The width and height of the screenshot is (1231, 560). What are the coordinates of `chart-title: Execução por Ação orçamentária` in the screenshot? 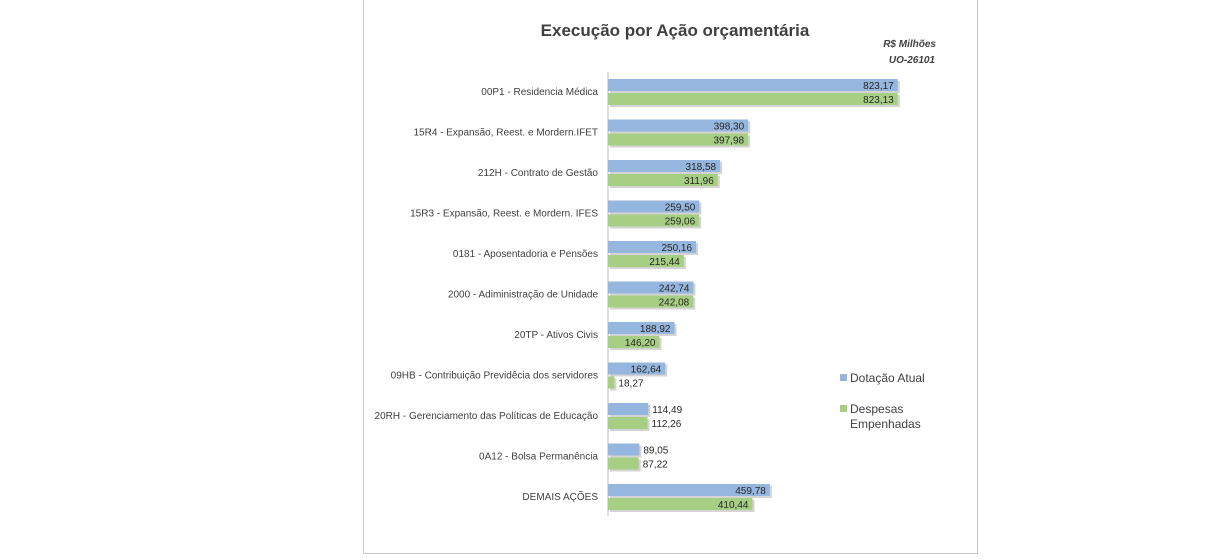 It's located at (675, 30).